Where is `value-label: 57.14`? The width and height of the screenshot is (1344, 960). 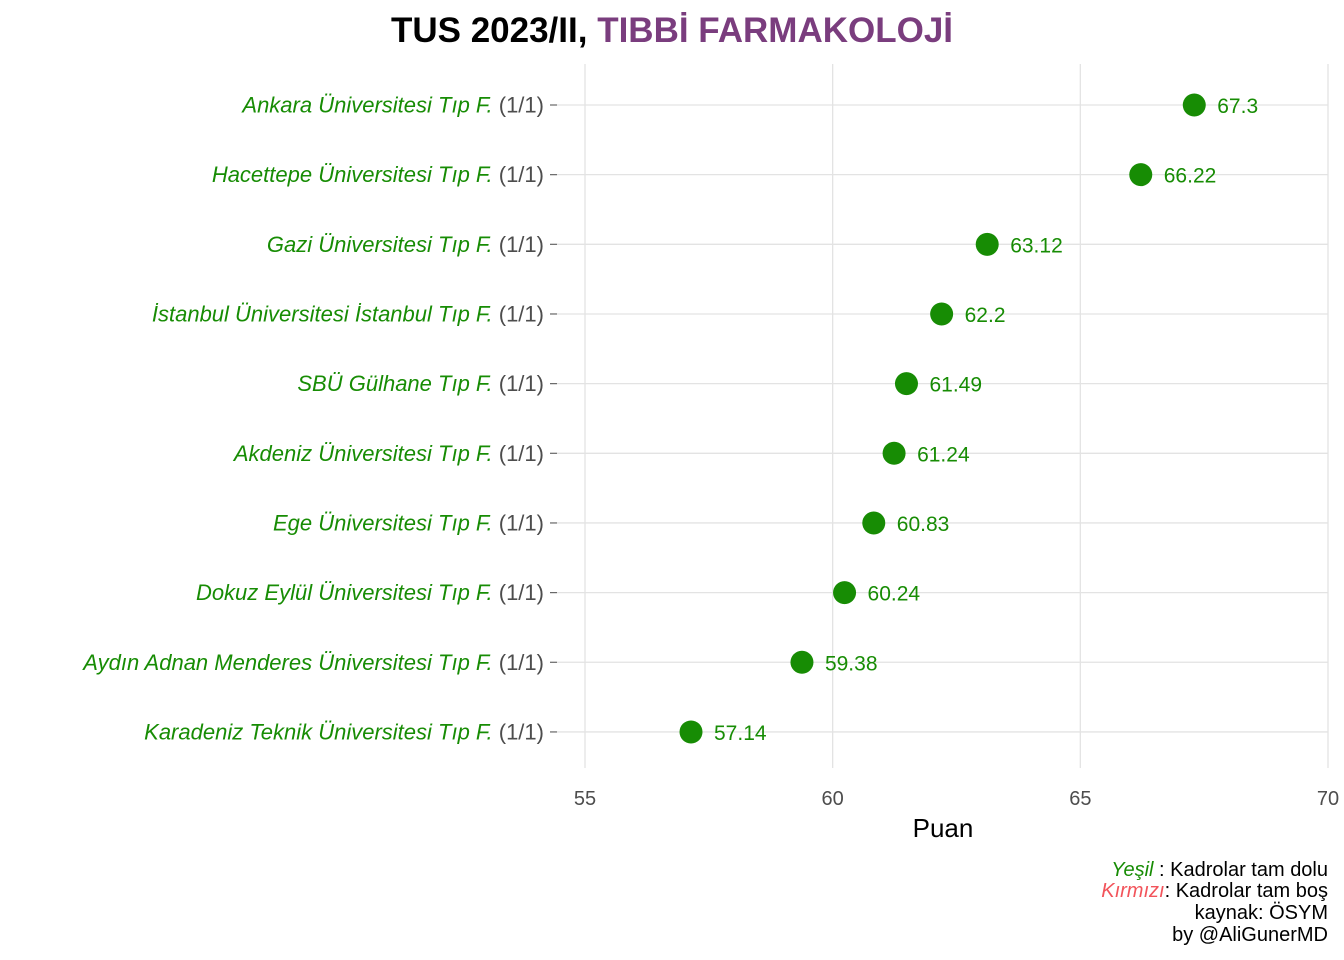
value-label: 57.14 is located at coordinates (740, 733).